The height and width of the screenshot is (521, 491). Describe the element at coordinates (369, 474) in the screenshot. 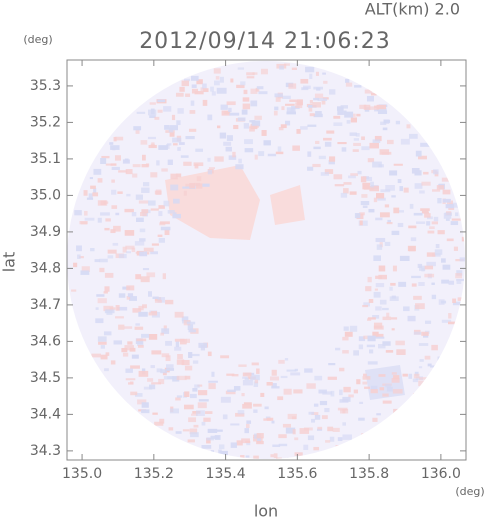

I see `x-tick-label: 135.8` at that location.